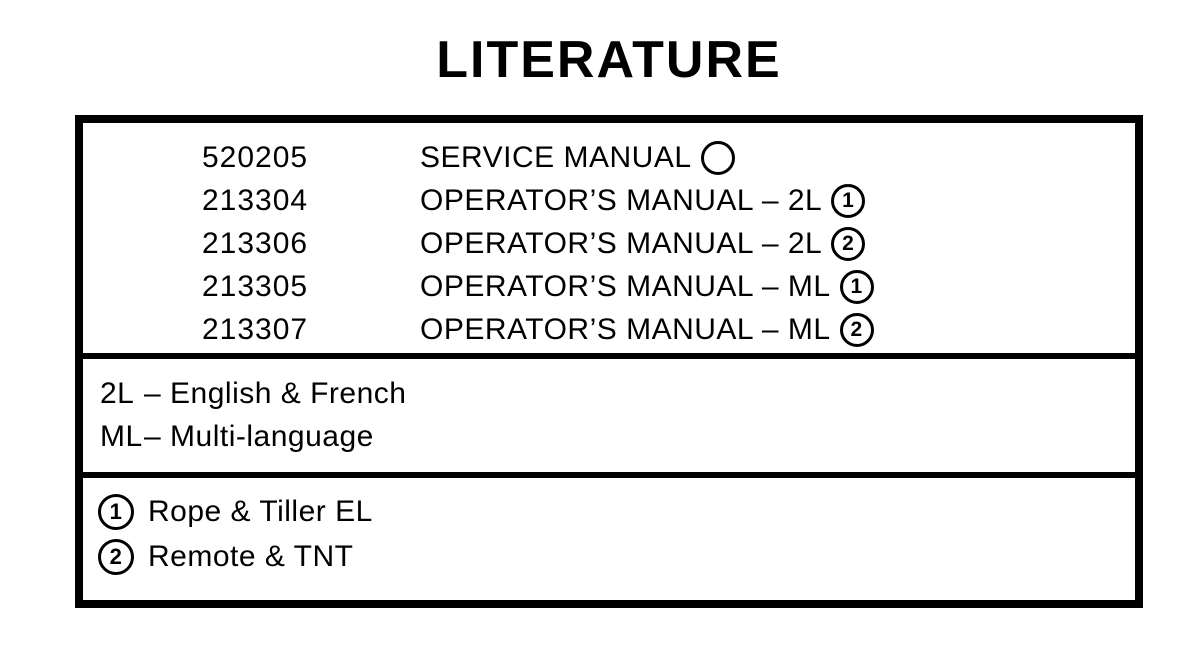 The image size is (1204, 672). What do you see at coordinates (255, 200) in the screenshot?
I see `part-number: 213304` at bounding box center [255, 200].